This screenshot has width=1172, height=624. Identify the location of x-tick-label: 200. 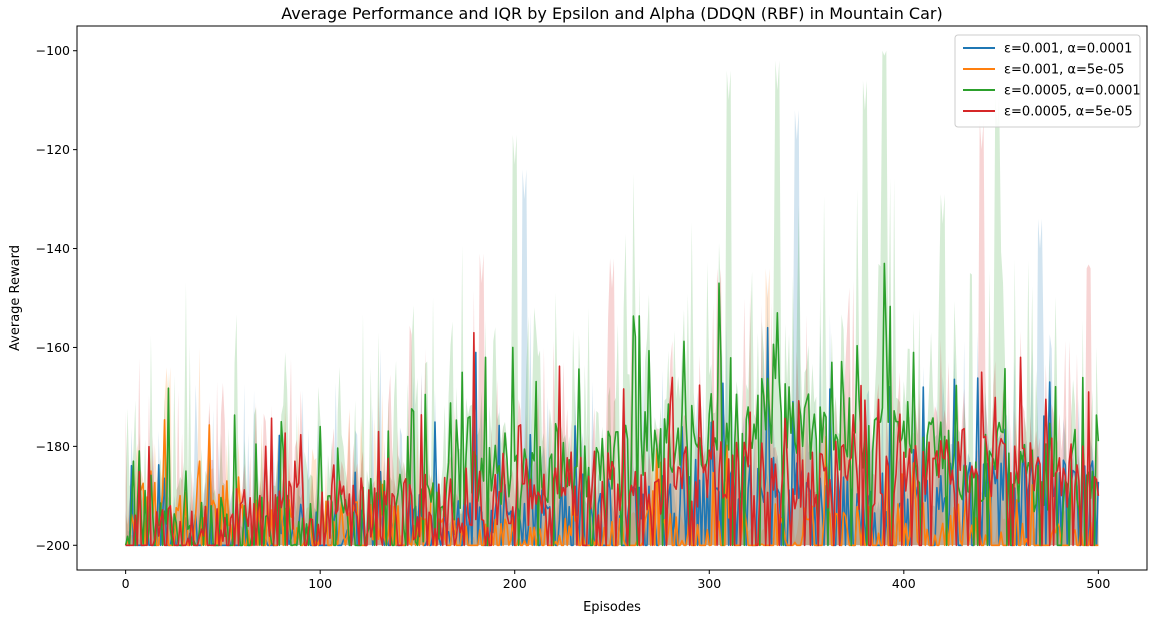
(515, 583).